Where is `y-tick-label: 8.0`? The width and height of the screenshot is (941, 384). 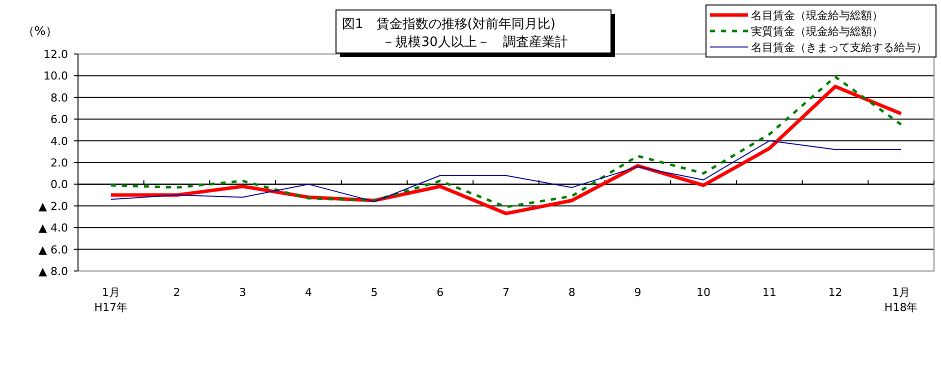 y-tick-label: 8.0 is located at coordinates (59, 97).